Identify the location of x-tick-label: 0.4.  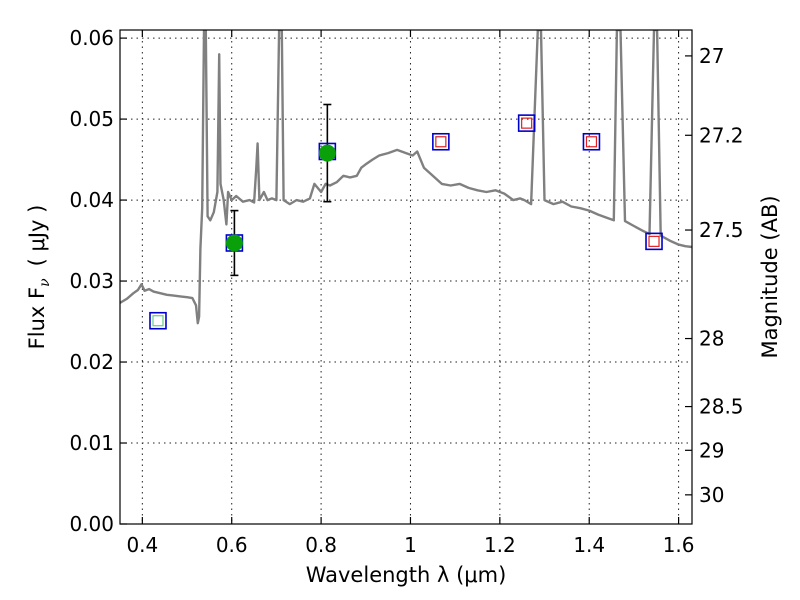
(142, 545).